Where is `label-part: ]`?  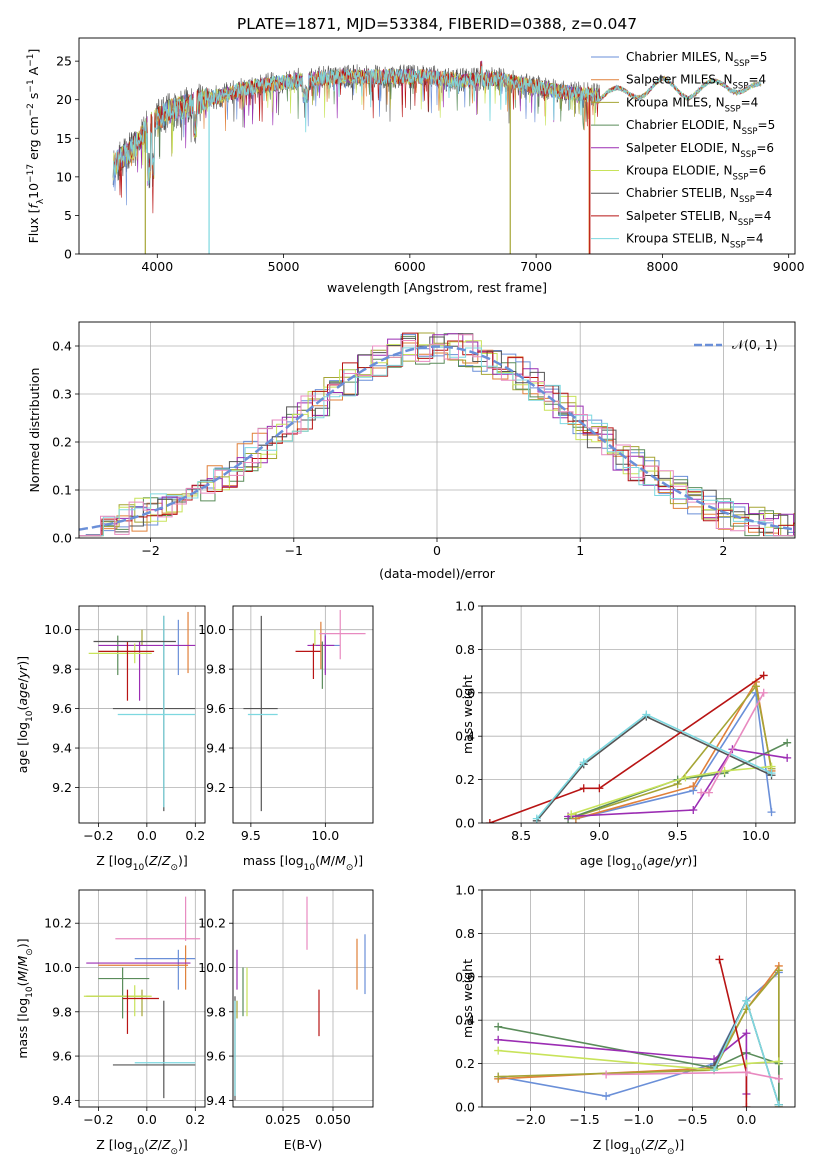
label-part: ] is located at coordinates (33, 51).